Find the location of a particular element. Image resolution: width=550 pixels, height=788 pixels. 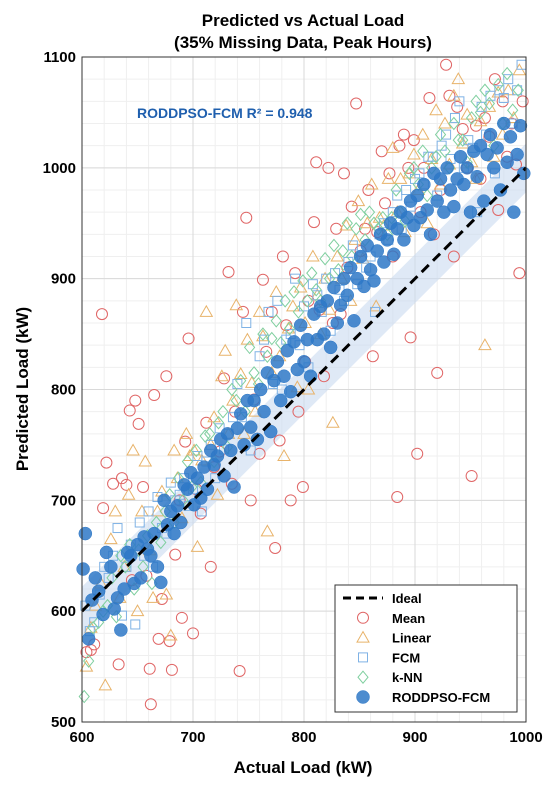

legend-label-ideal: Ideal is located at coordinates (407, 598).